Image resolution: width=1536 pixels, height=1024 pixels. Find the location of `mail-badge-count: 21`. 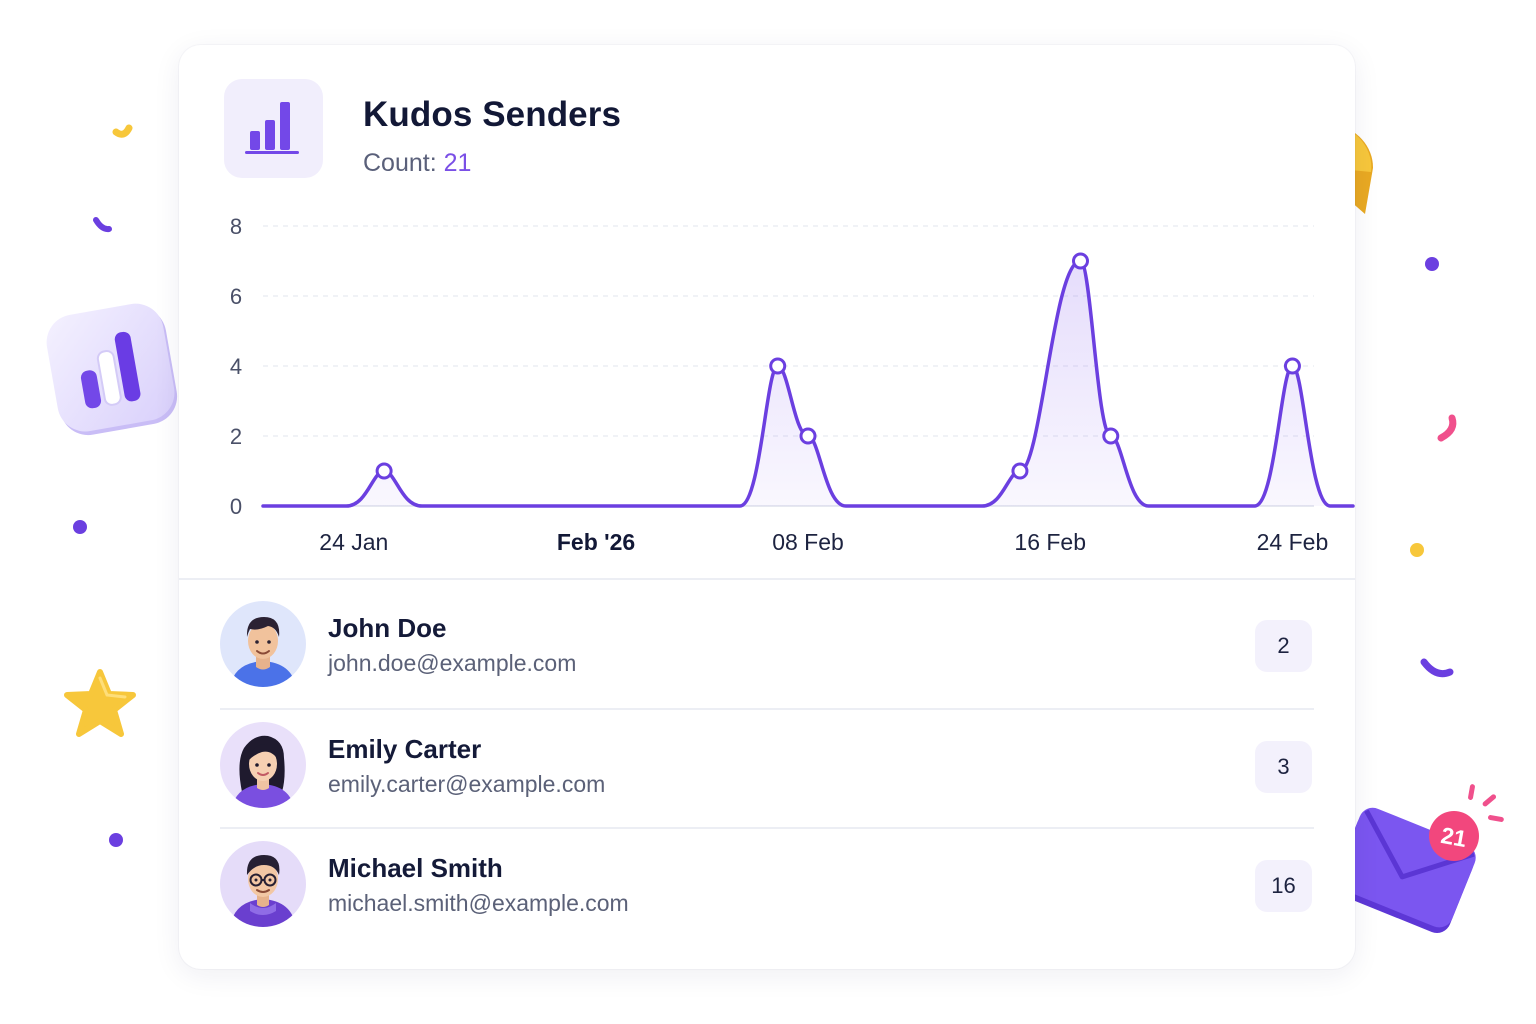

mail-badge-count: 21 is located at coordinates (1454, 837).